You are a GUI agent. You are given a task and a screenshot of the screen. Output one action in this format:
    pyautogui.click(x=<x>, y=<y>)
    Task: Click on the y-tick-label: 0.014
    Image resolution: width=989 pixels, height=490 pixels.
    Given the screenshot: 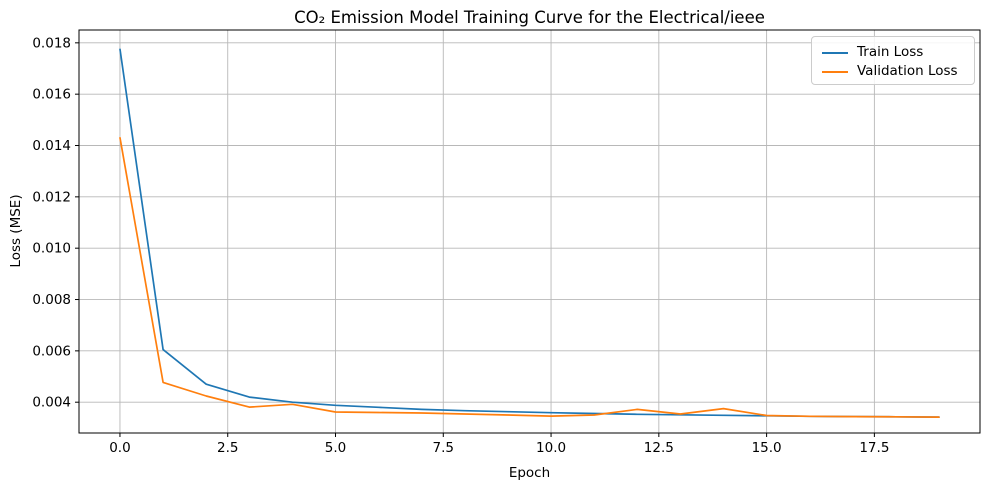 What is the action you would take?
    pyautogui.click(x=51, y=146)
    